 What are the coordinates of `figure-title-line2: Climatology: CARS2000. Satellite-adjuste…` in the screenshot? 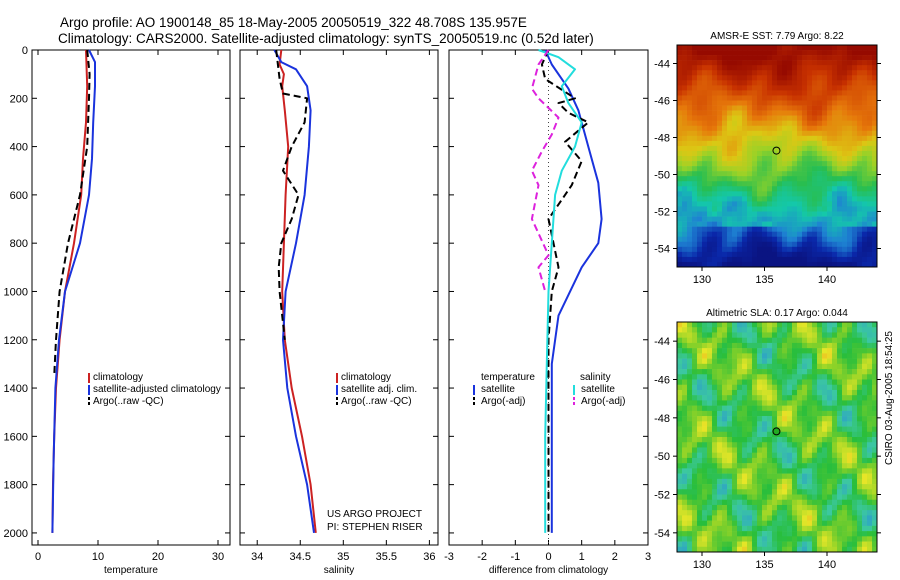 It's located at (326, 38).